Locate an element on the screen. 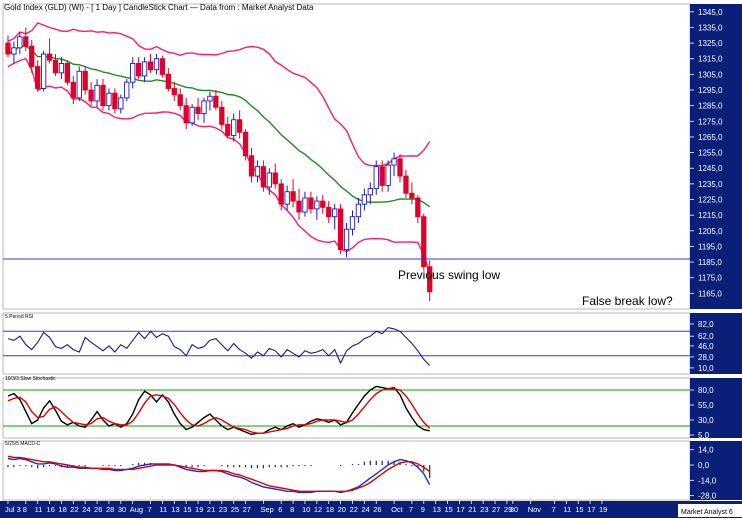 Image resolution: width=742 pixels, height=518 pixels. watermark-background is located at coordinates (710, 510).